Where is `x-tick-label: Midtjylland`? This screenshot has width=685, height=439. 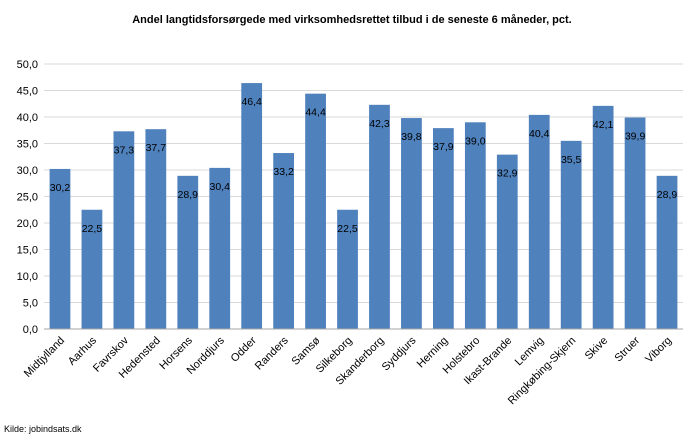
x-tick-label: Midtjylland is located at coordinates (44, 357).